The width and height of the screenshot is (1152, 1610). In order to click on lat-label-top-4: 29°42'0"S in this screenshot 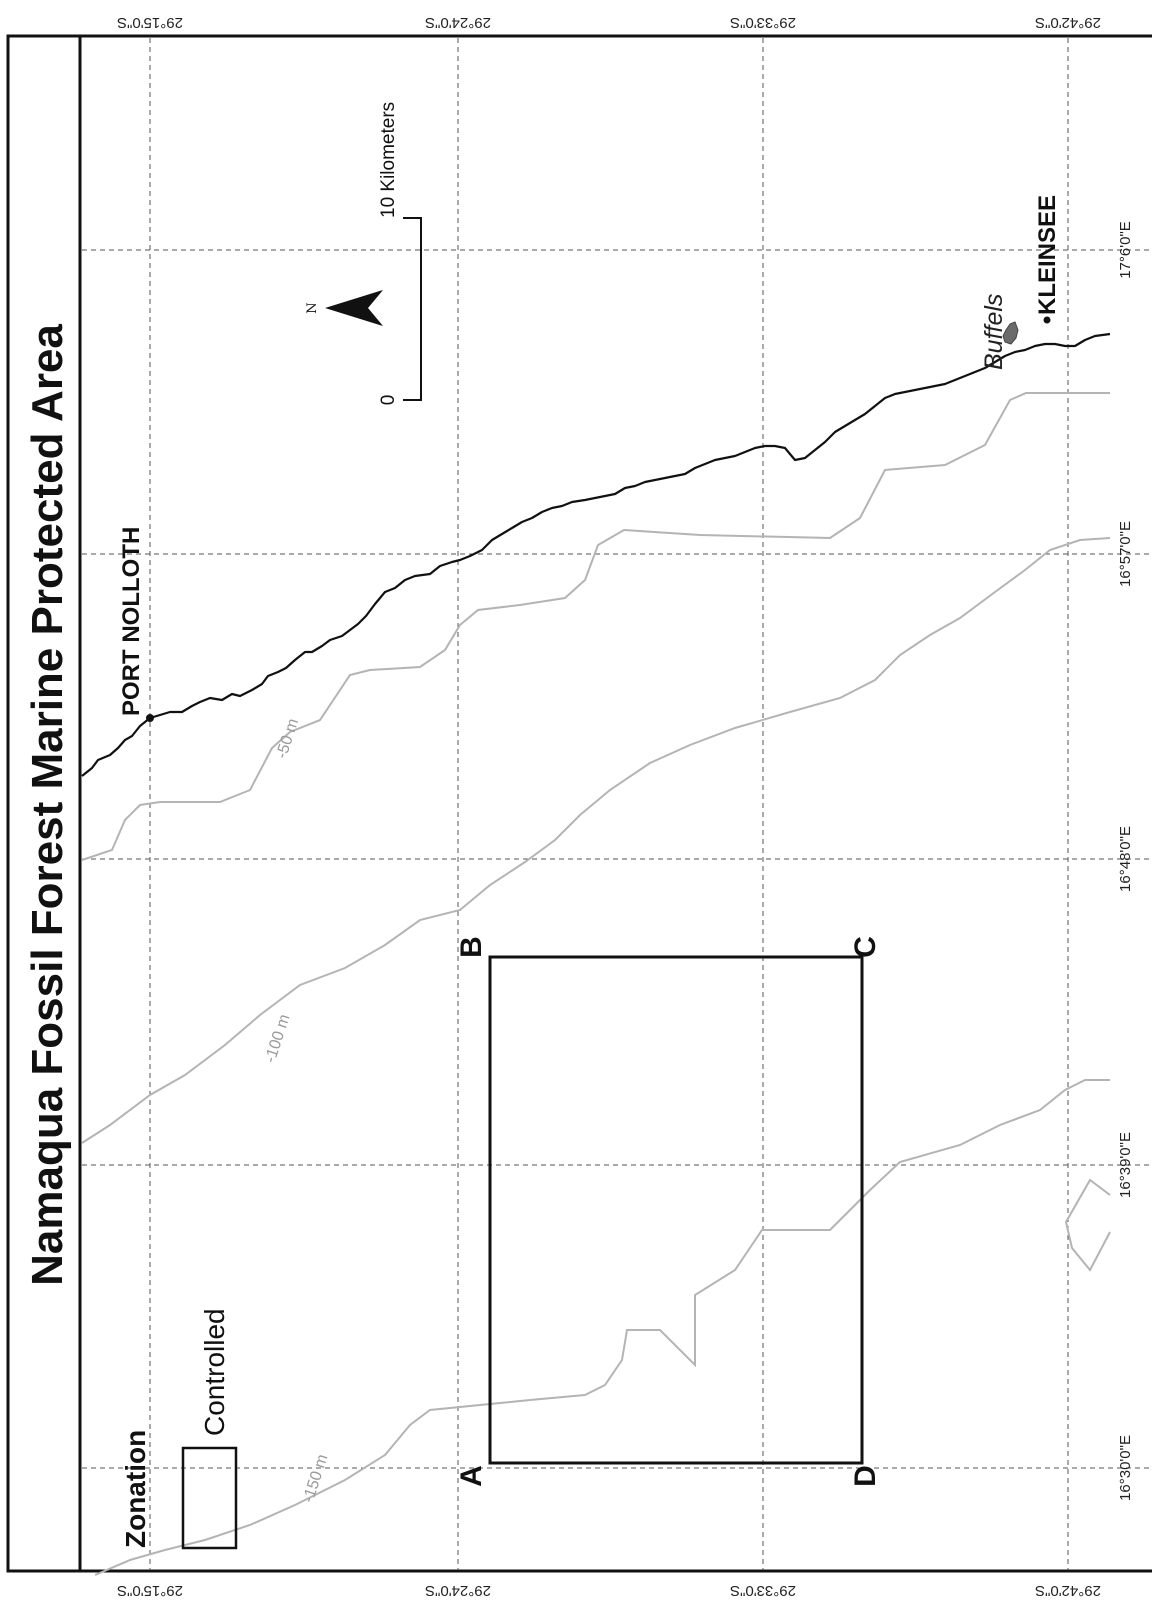, I will do `click(1068, 22)`.